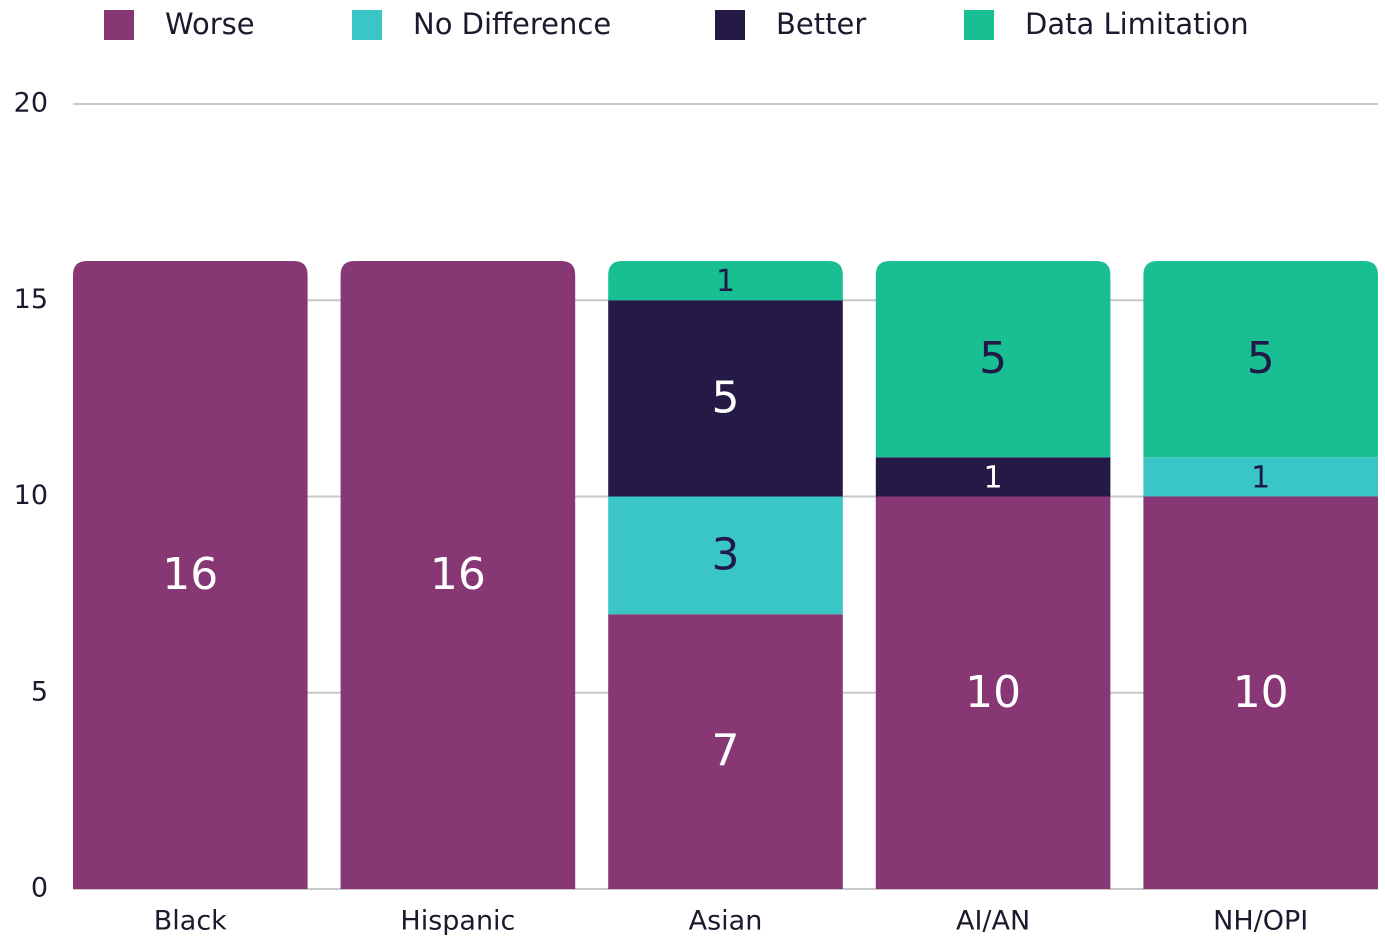  Describe the element at coordinates (993, 921) in the screenshot. I see `x-tick-label: AI/AN` at that location.